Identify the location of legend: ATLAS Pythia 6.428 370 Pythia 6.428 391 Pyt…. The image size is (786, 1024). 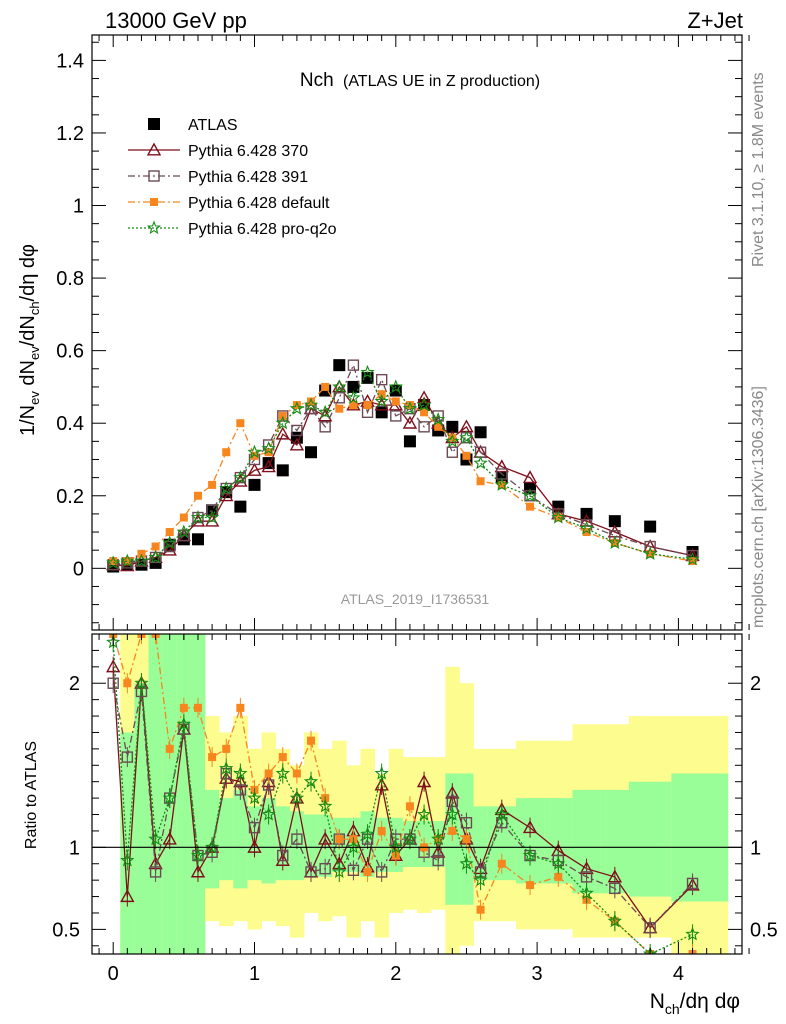
(232, 177).